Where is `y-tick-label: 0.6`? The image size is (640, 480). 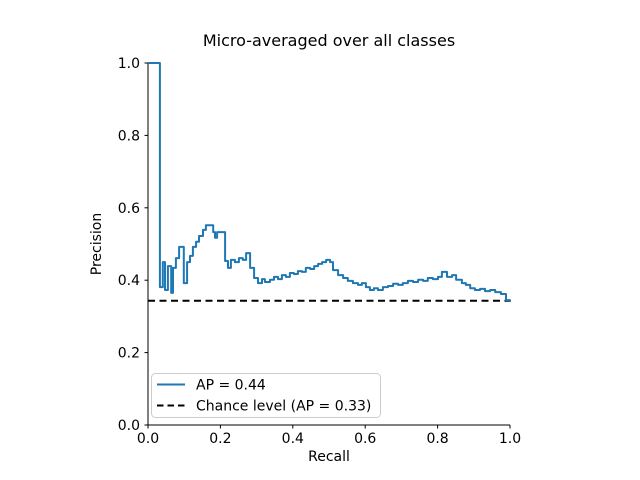 y-tick-label: 0.6 is located at coordinates (129, 209).